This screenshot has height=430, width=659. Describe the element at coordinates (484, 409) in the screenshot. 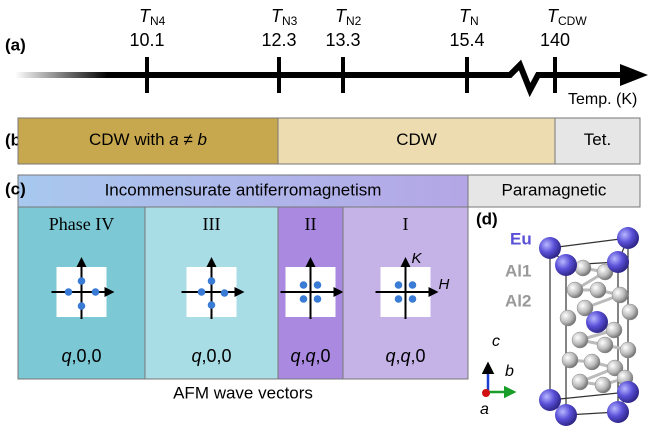

I see `axis-label: a` at that location.